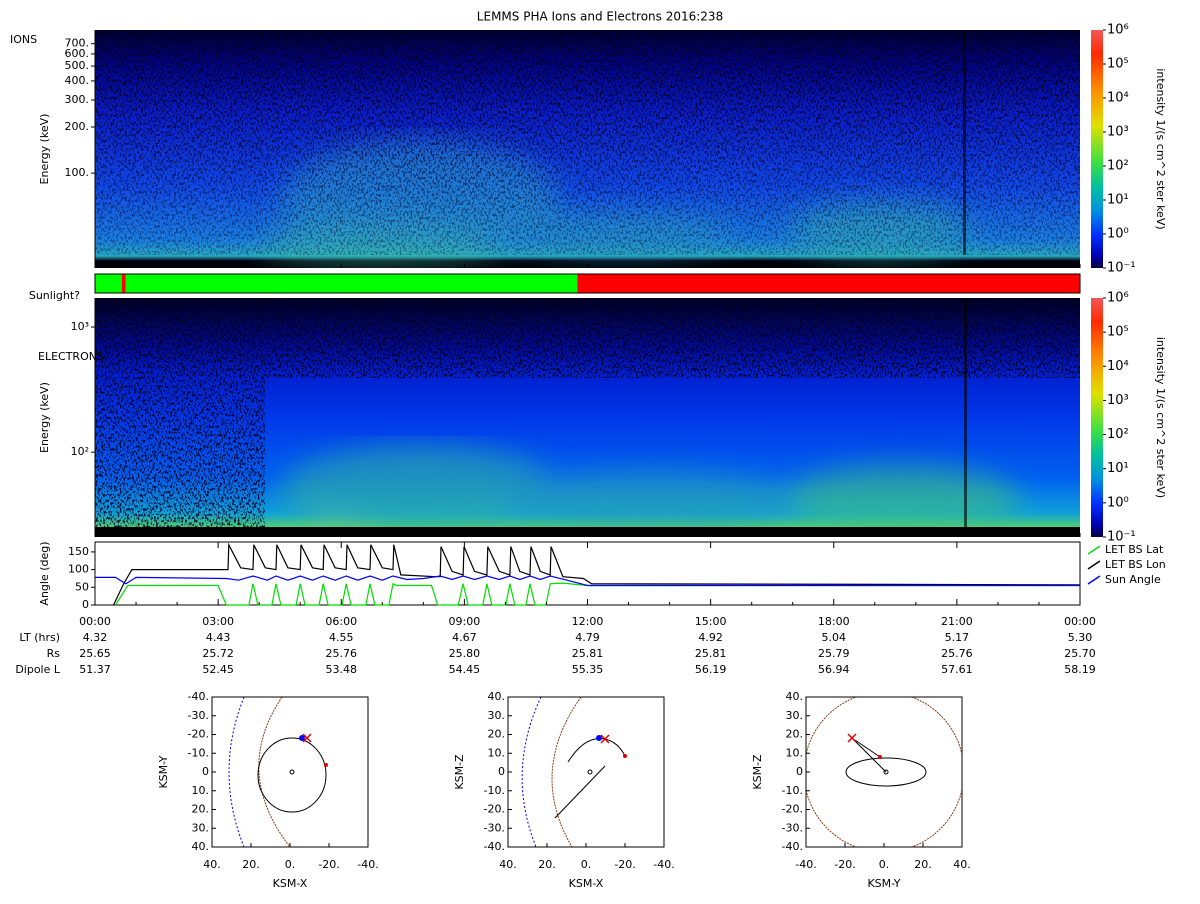 This screenshot has height=904, width=1200. What do you see at coordinates (77, 65) in the screenshot?
I see `y-tick-label: 500.` at bounding box center [77, 65].